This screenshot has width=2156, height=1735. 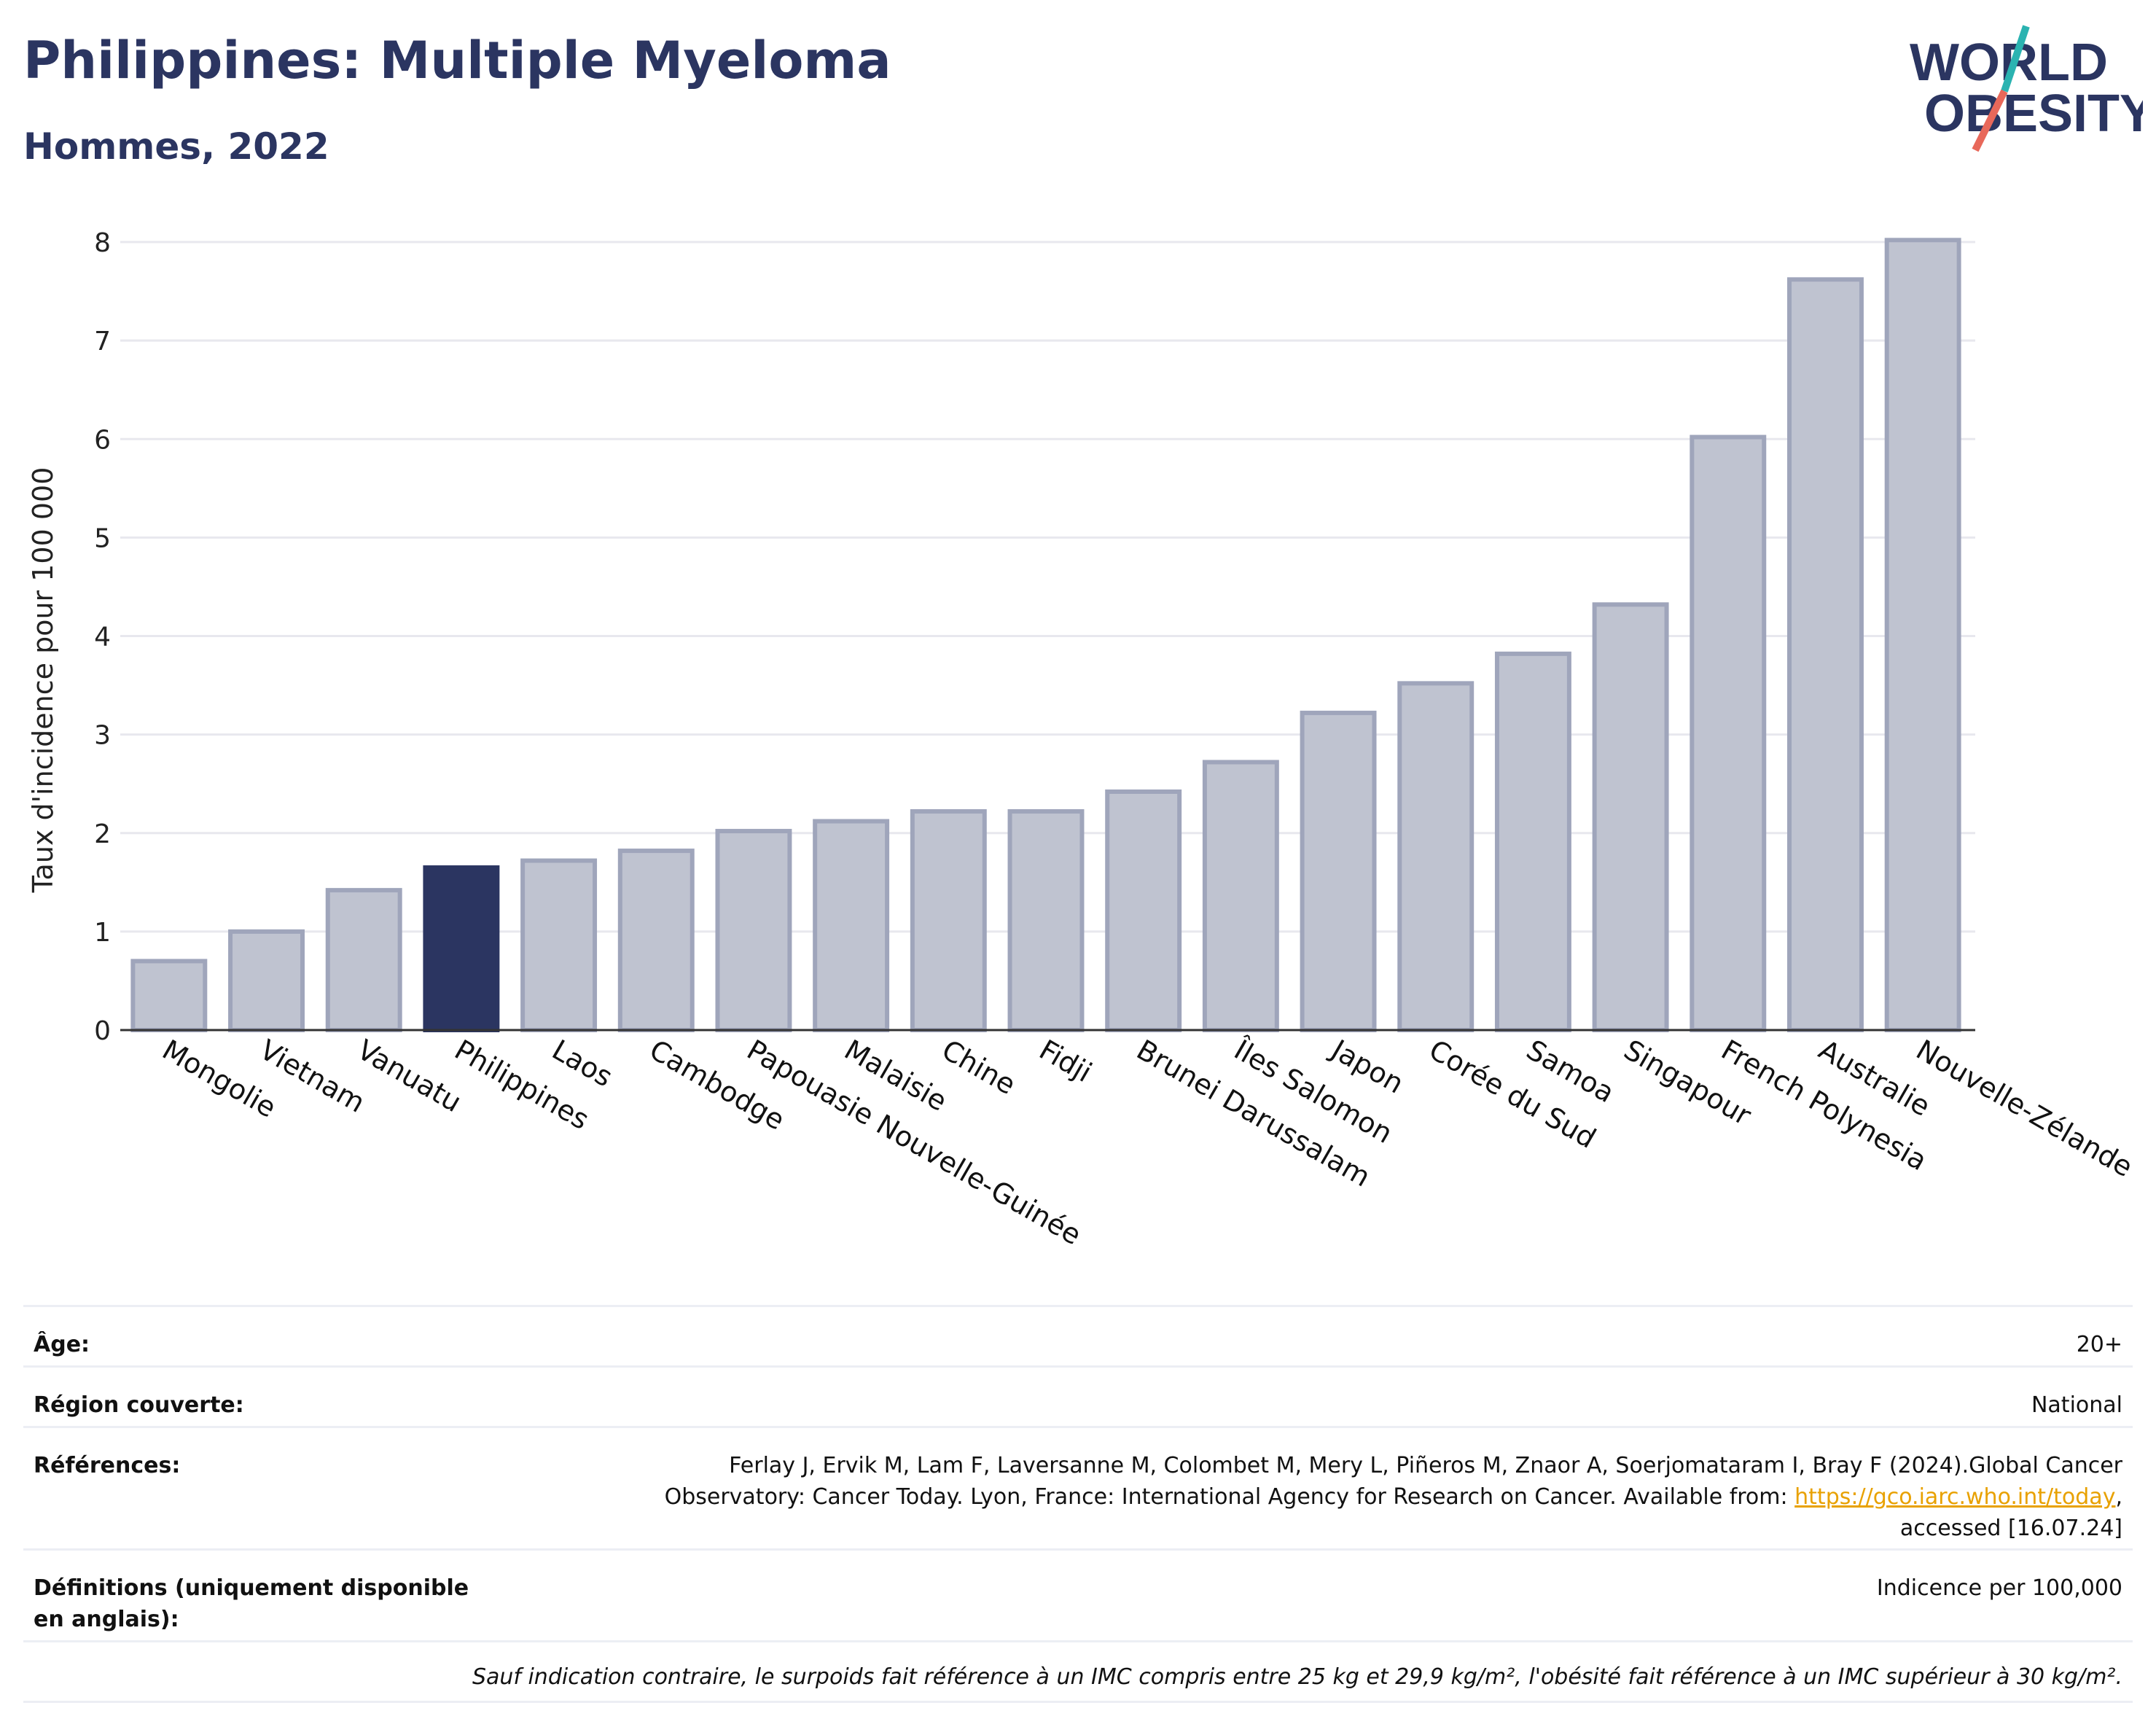 What do you see at coordinates (1826, 654) in the screenshot?
I see `bar-australie` at bounding box center [1826, 654].